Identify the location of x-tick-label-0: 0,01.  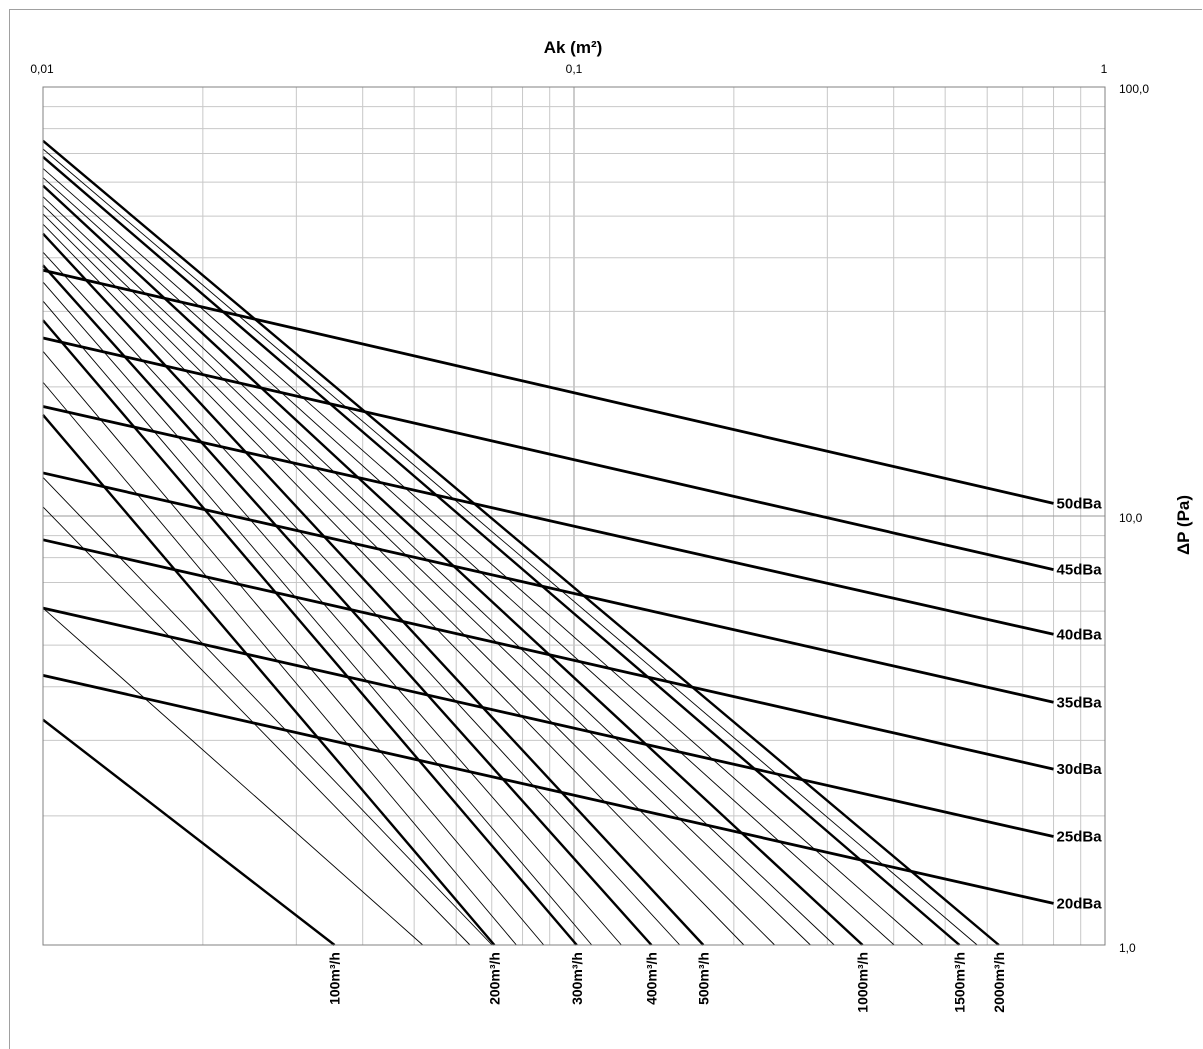
(42, 69).